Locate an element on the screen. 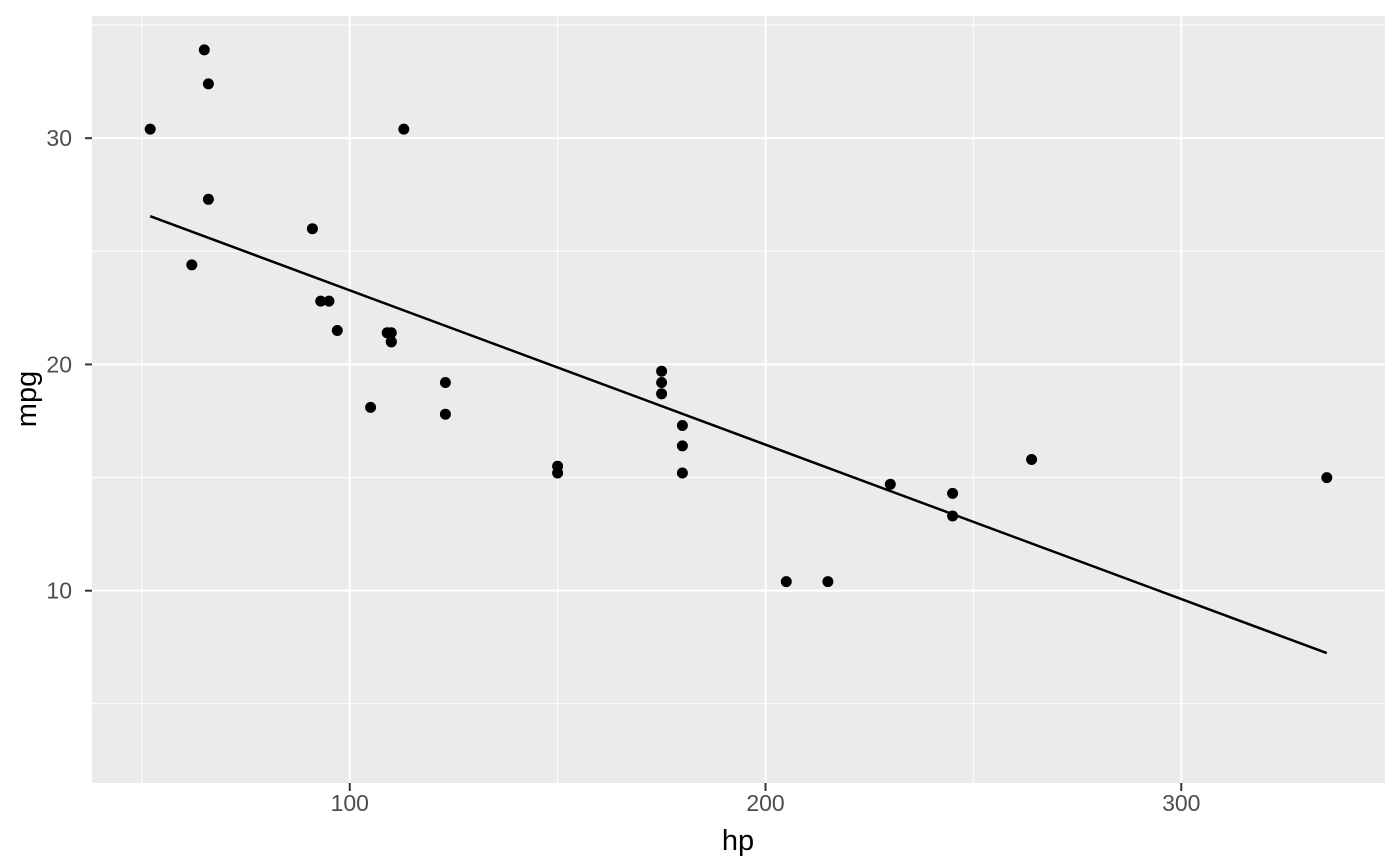 Image resolution: width=1400 pixels, height=866 pixels. x-axis-title: hp is located at coordinates (738, 841).